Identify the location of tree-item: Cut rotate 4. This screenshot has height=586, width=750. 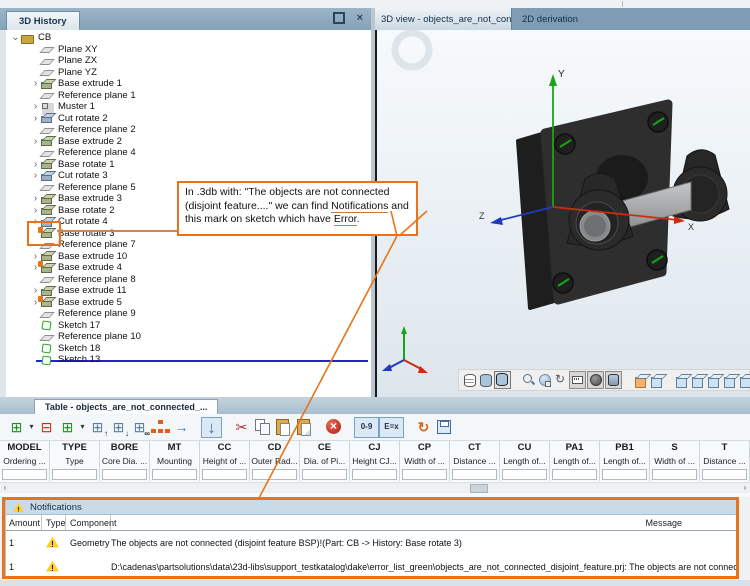
(188, 222).